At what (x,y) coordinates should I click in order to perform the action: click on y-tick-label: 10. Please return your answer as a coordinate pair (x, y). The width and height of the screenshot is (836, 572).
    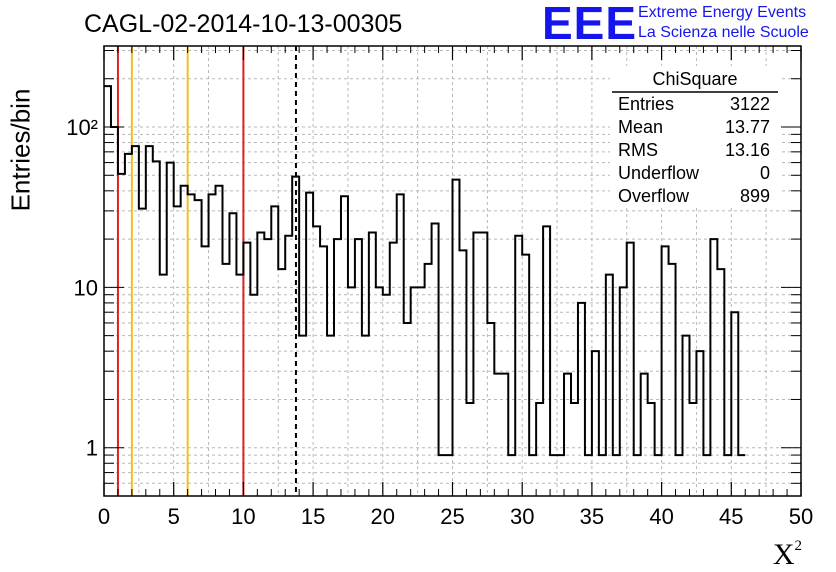
    Looking at the image, I should click on (86, 287).